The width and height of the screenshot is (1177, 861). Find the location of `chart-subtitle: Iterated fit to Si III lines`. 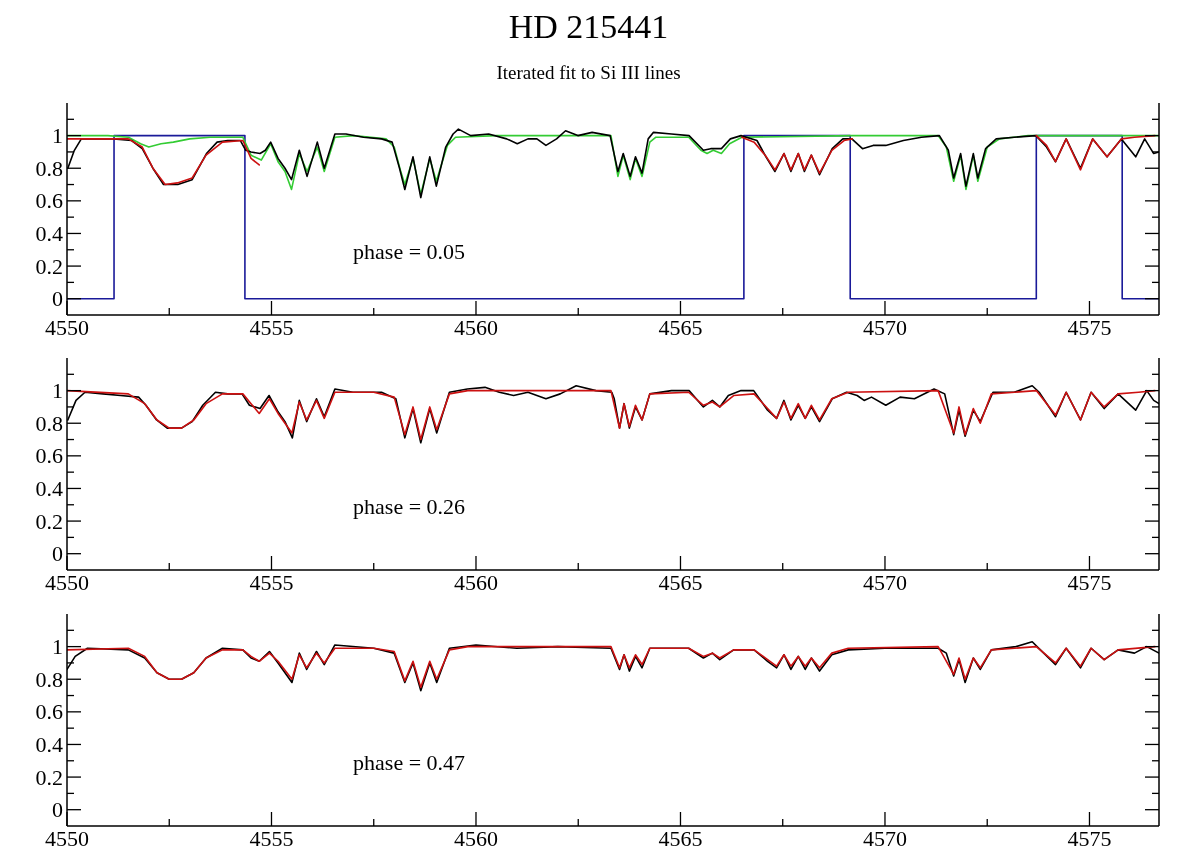

chart-subtitle: Iterated fit to Si III lines is located at coordinates (588, 73).